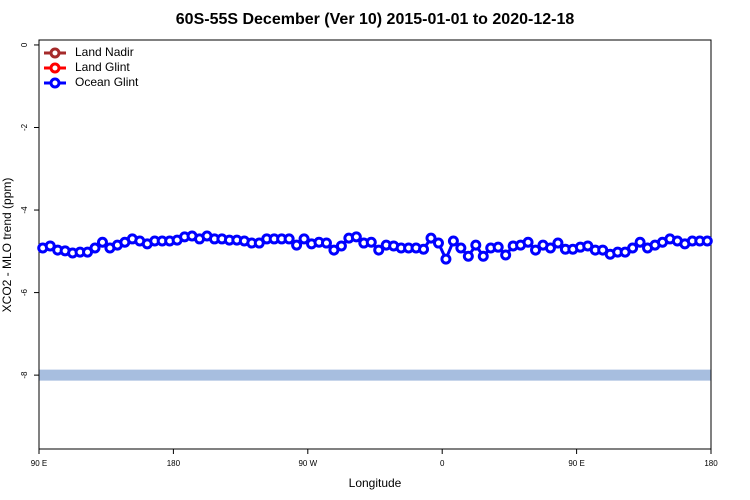 This screenshot has height=500, width=750. Describe the element at coordinates (24, 375) in the screenshot. I see `y-tick-label: -8` at that location.